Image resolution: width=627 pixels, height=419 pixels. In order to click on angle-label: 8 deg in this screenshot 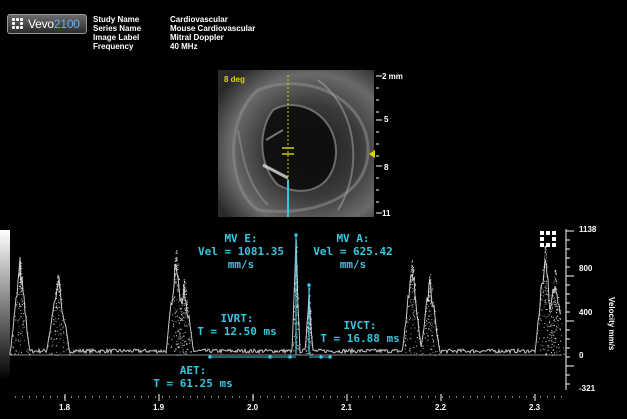, I will do `click(234, 79)`.